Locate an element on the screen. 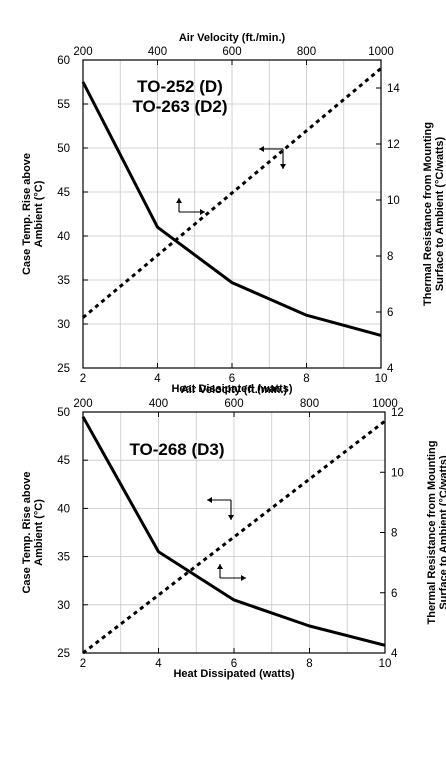 The height and width of the screenshot is (761, 446). x-axis-title: Heat Dissipated (watts) is located at coordinates (233, 674).